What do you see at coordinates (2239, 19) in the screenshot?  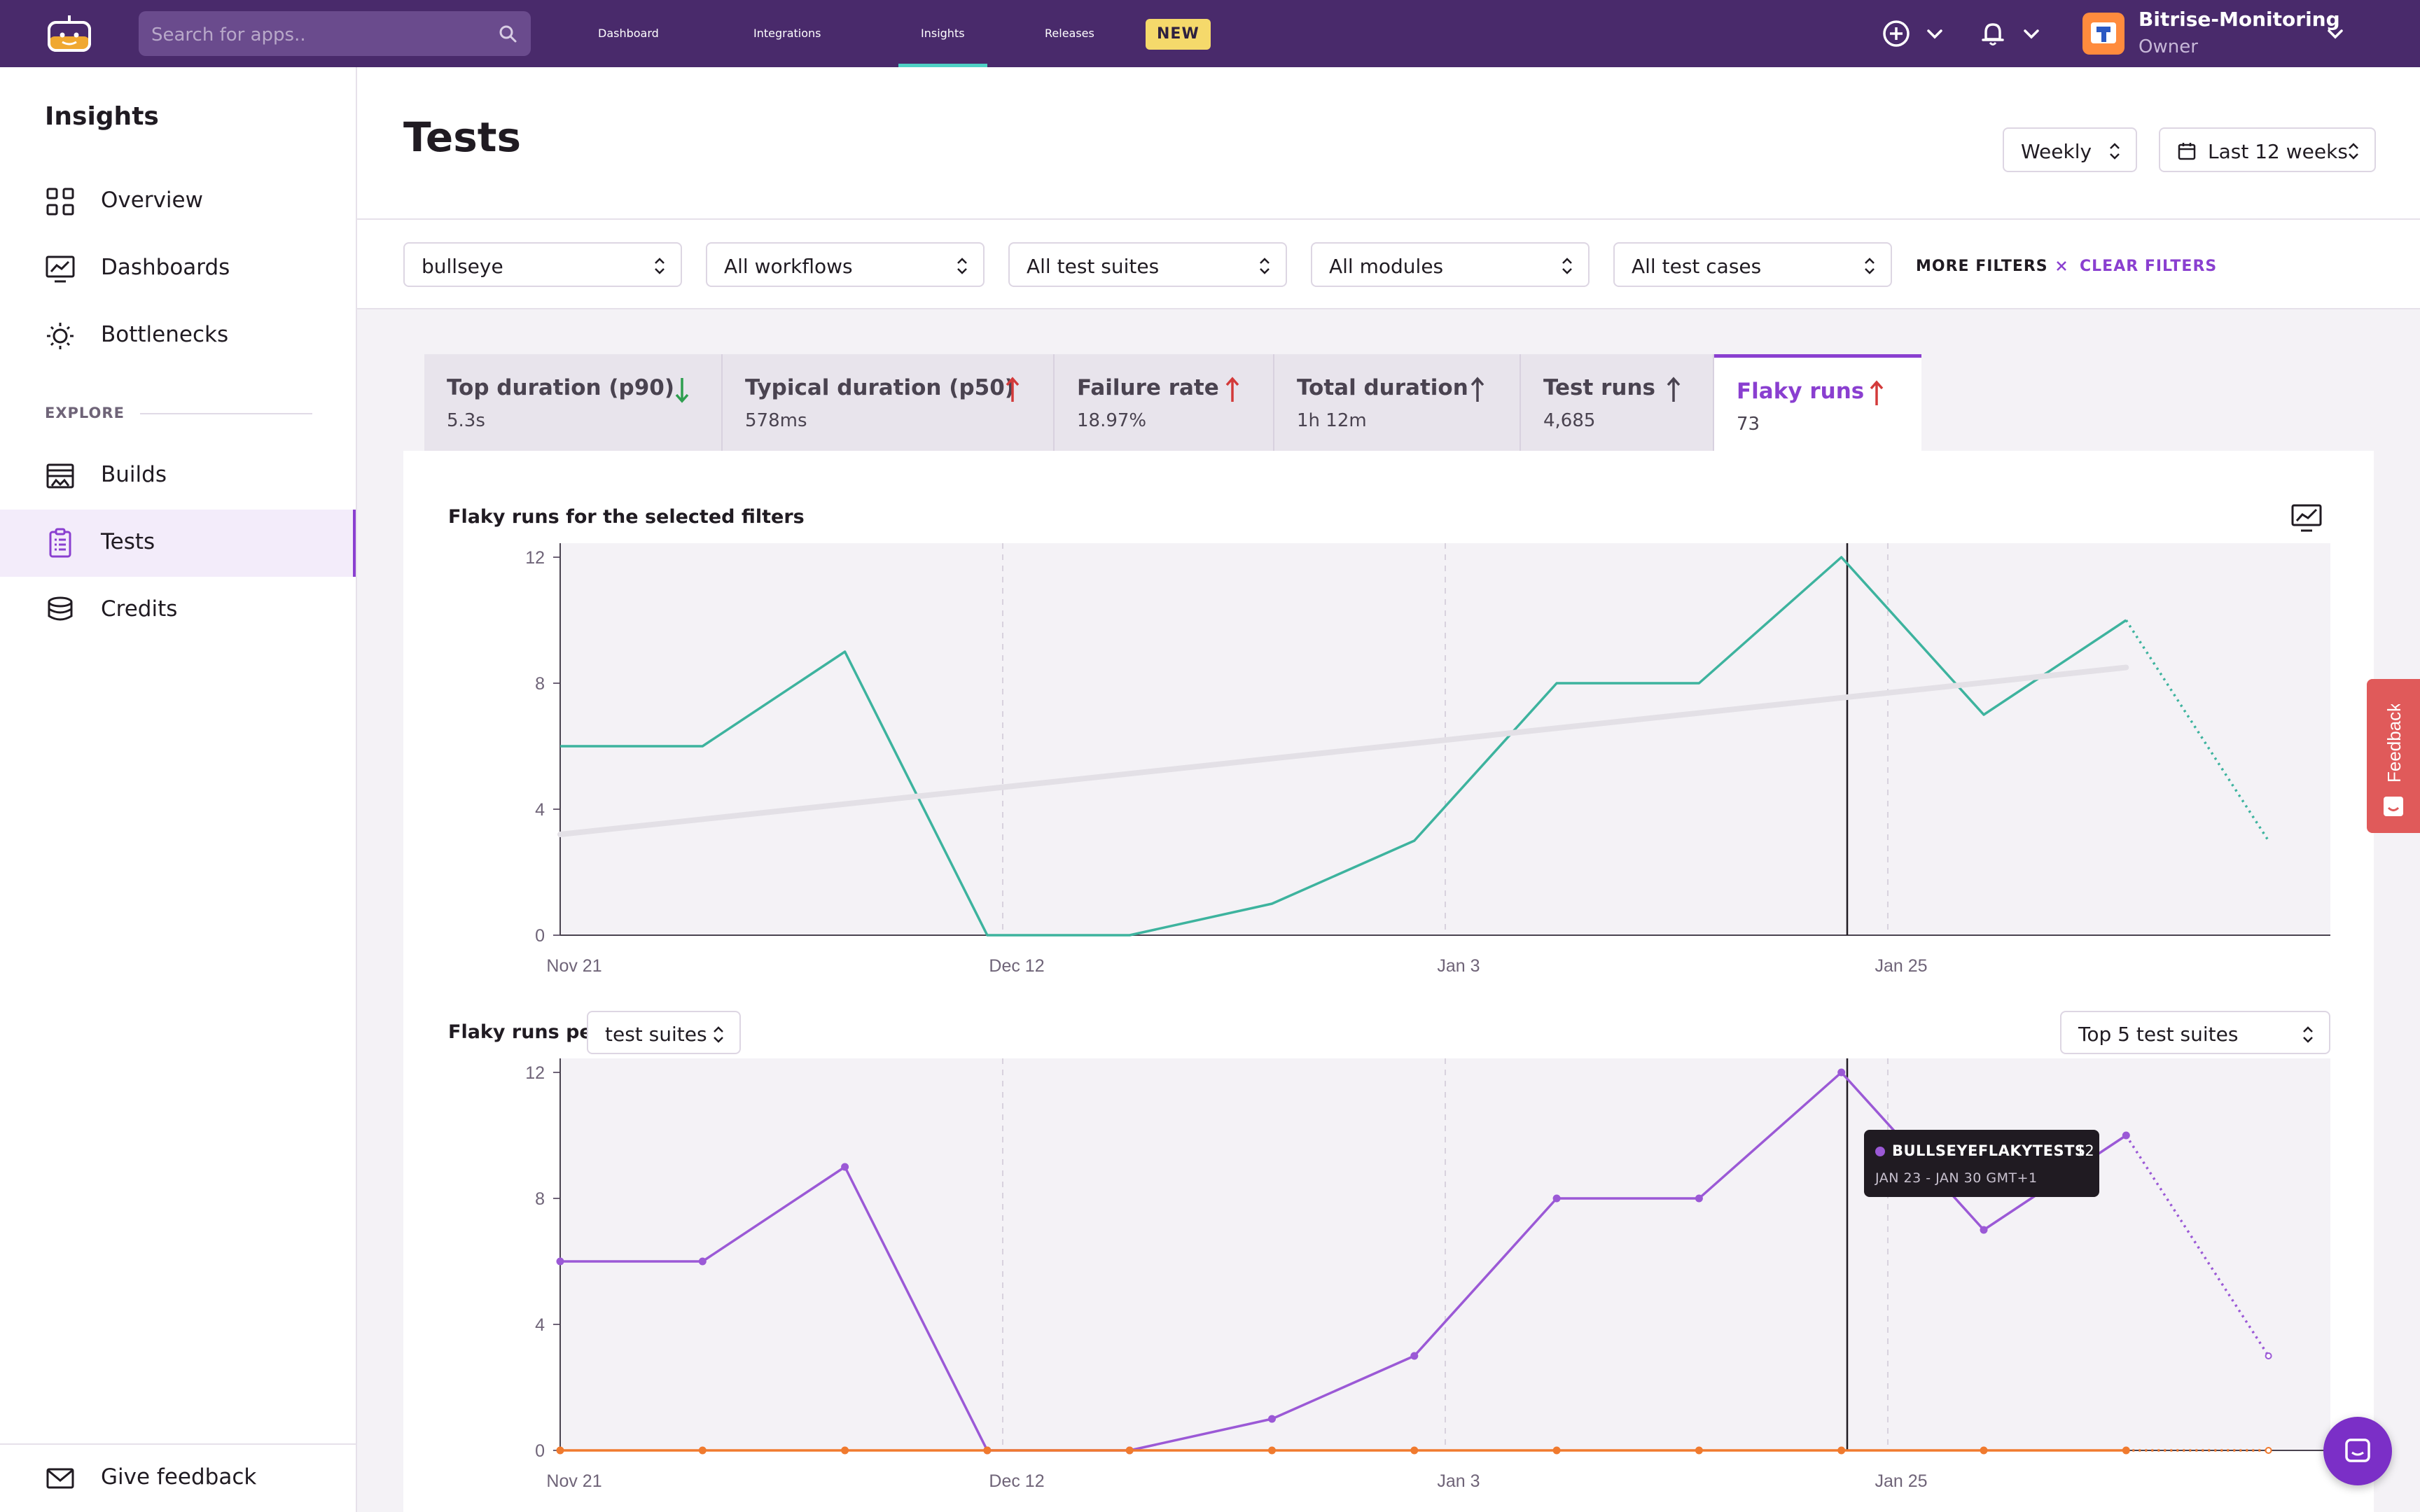 I see `account-name: Bitrise-Monitoring` at bounding box center [2239, 19].